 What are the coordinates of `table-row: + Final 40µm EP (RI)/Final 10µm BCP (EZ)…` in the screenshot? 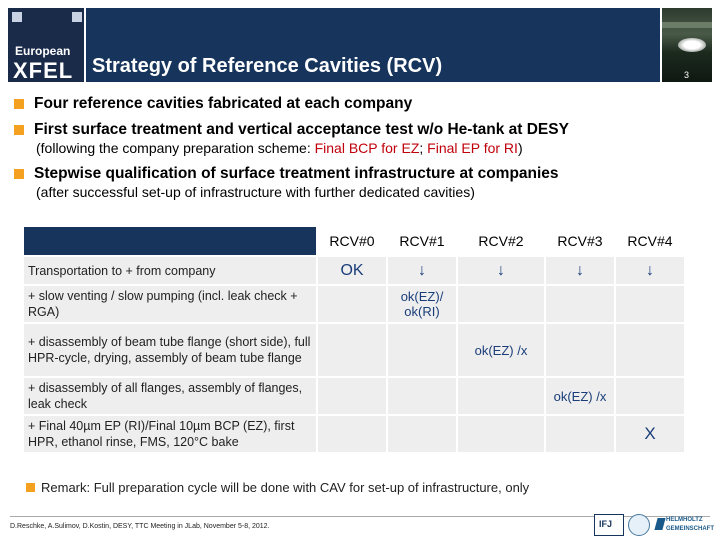 It's located at (354, 434).